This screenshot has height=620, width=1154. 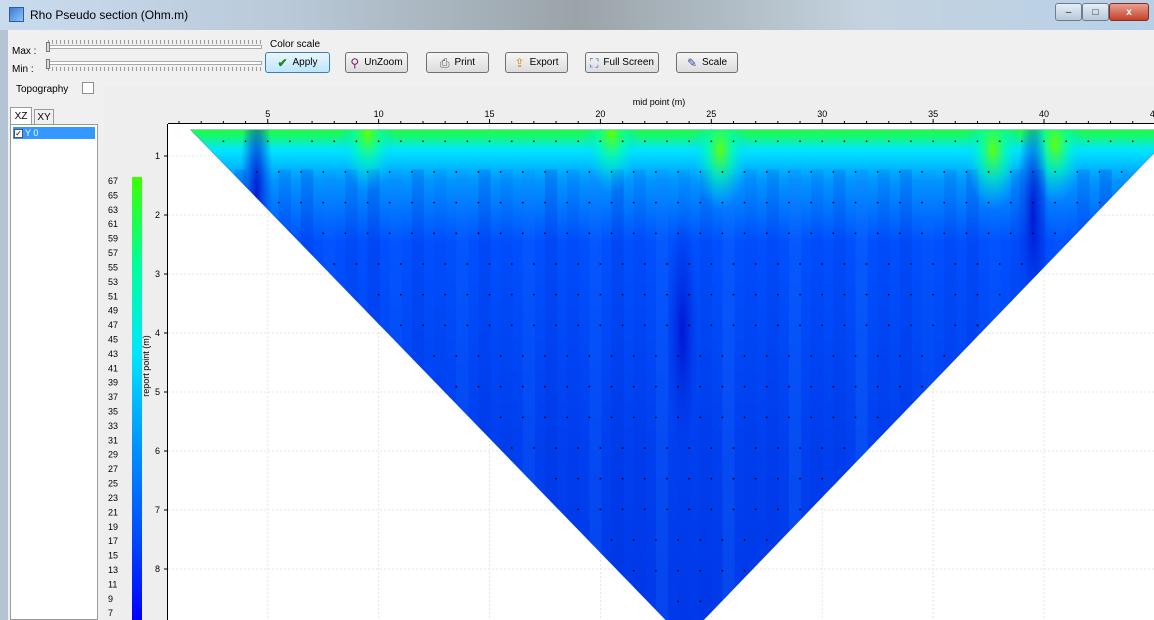 What do you see at coordinates (707, 62) in the screenshot?
I see `scale-button: ✎ Scale` at bounding box center [707, 62].